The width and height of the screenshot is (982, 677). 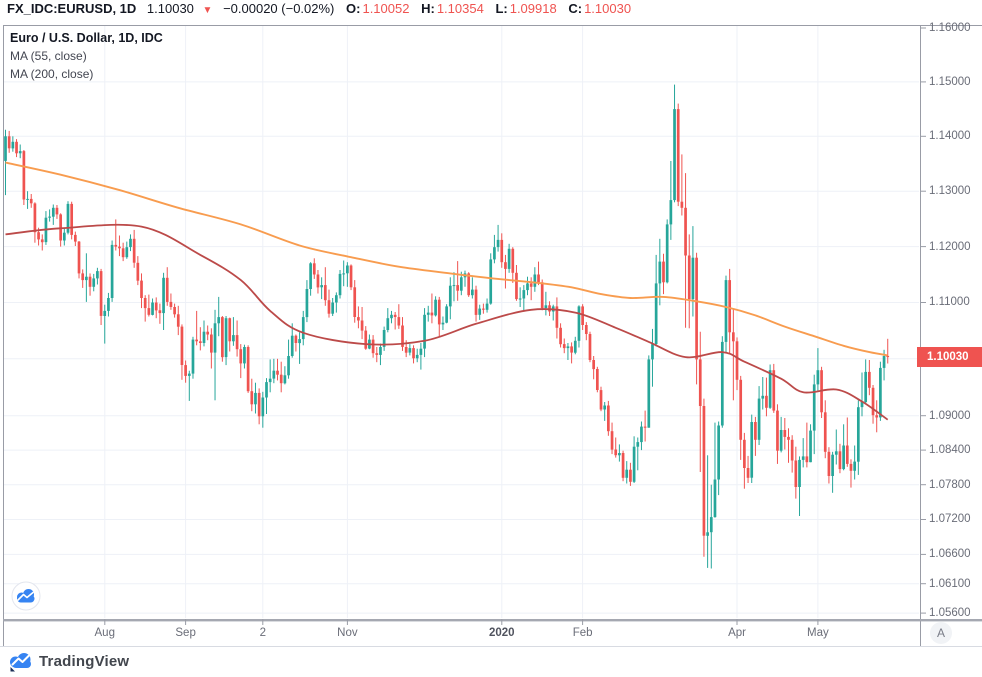 What do you see at coordinates (950, 613) in the screenshot?
I see `price-axis-label: 1.05600` at bounding box center [950, 613].